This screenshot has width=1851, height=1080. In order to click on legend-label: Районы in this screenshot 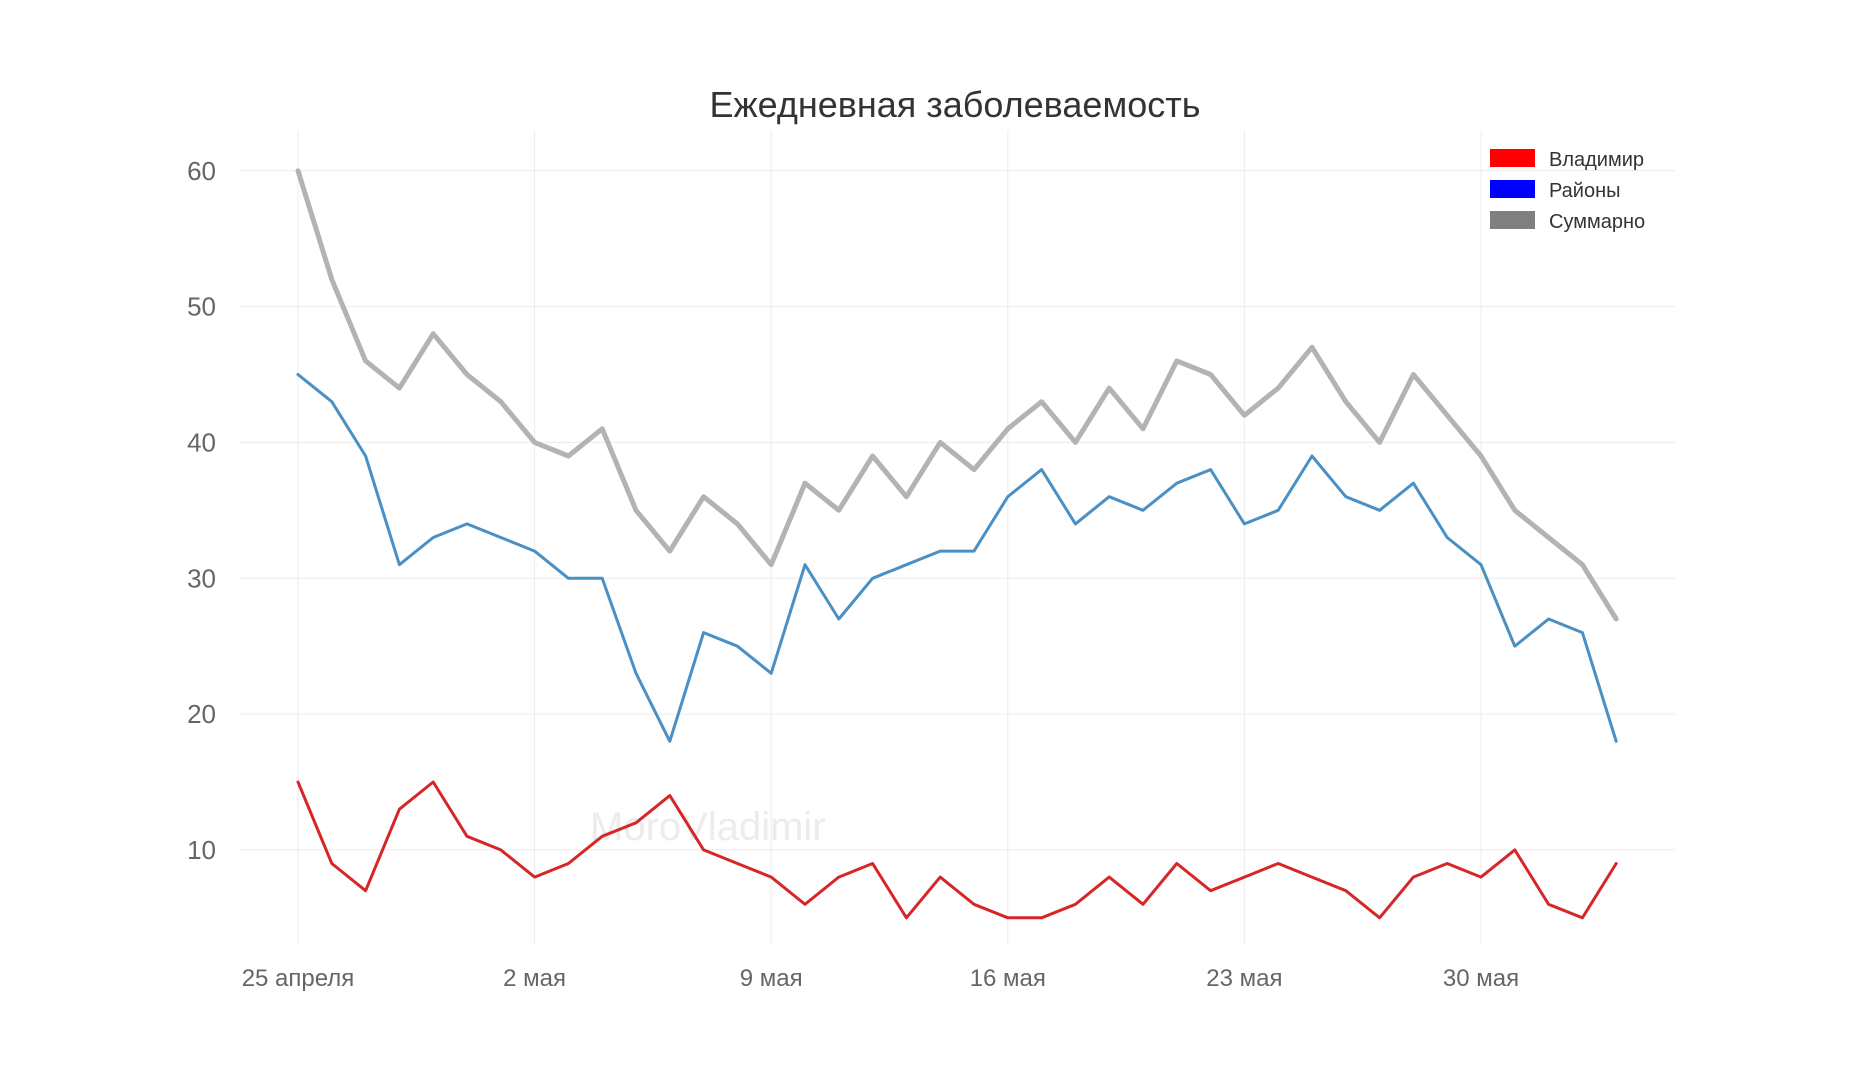, I will do `click(1585, 191)`.